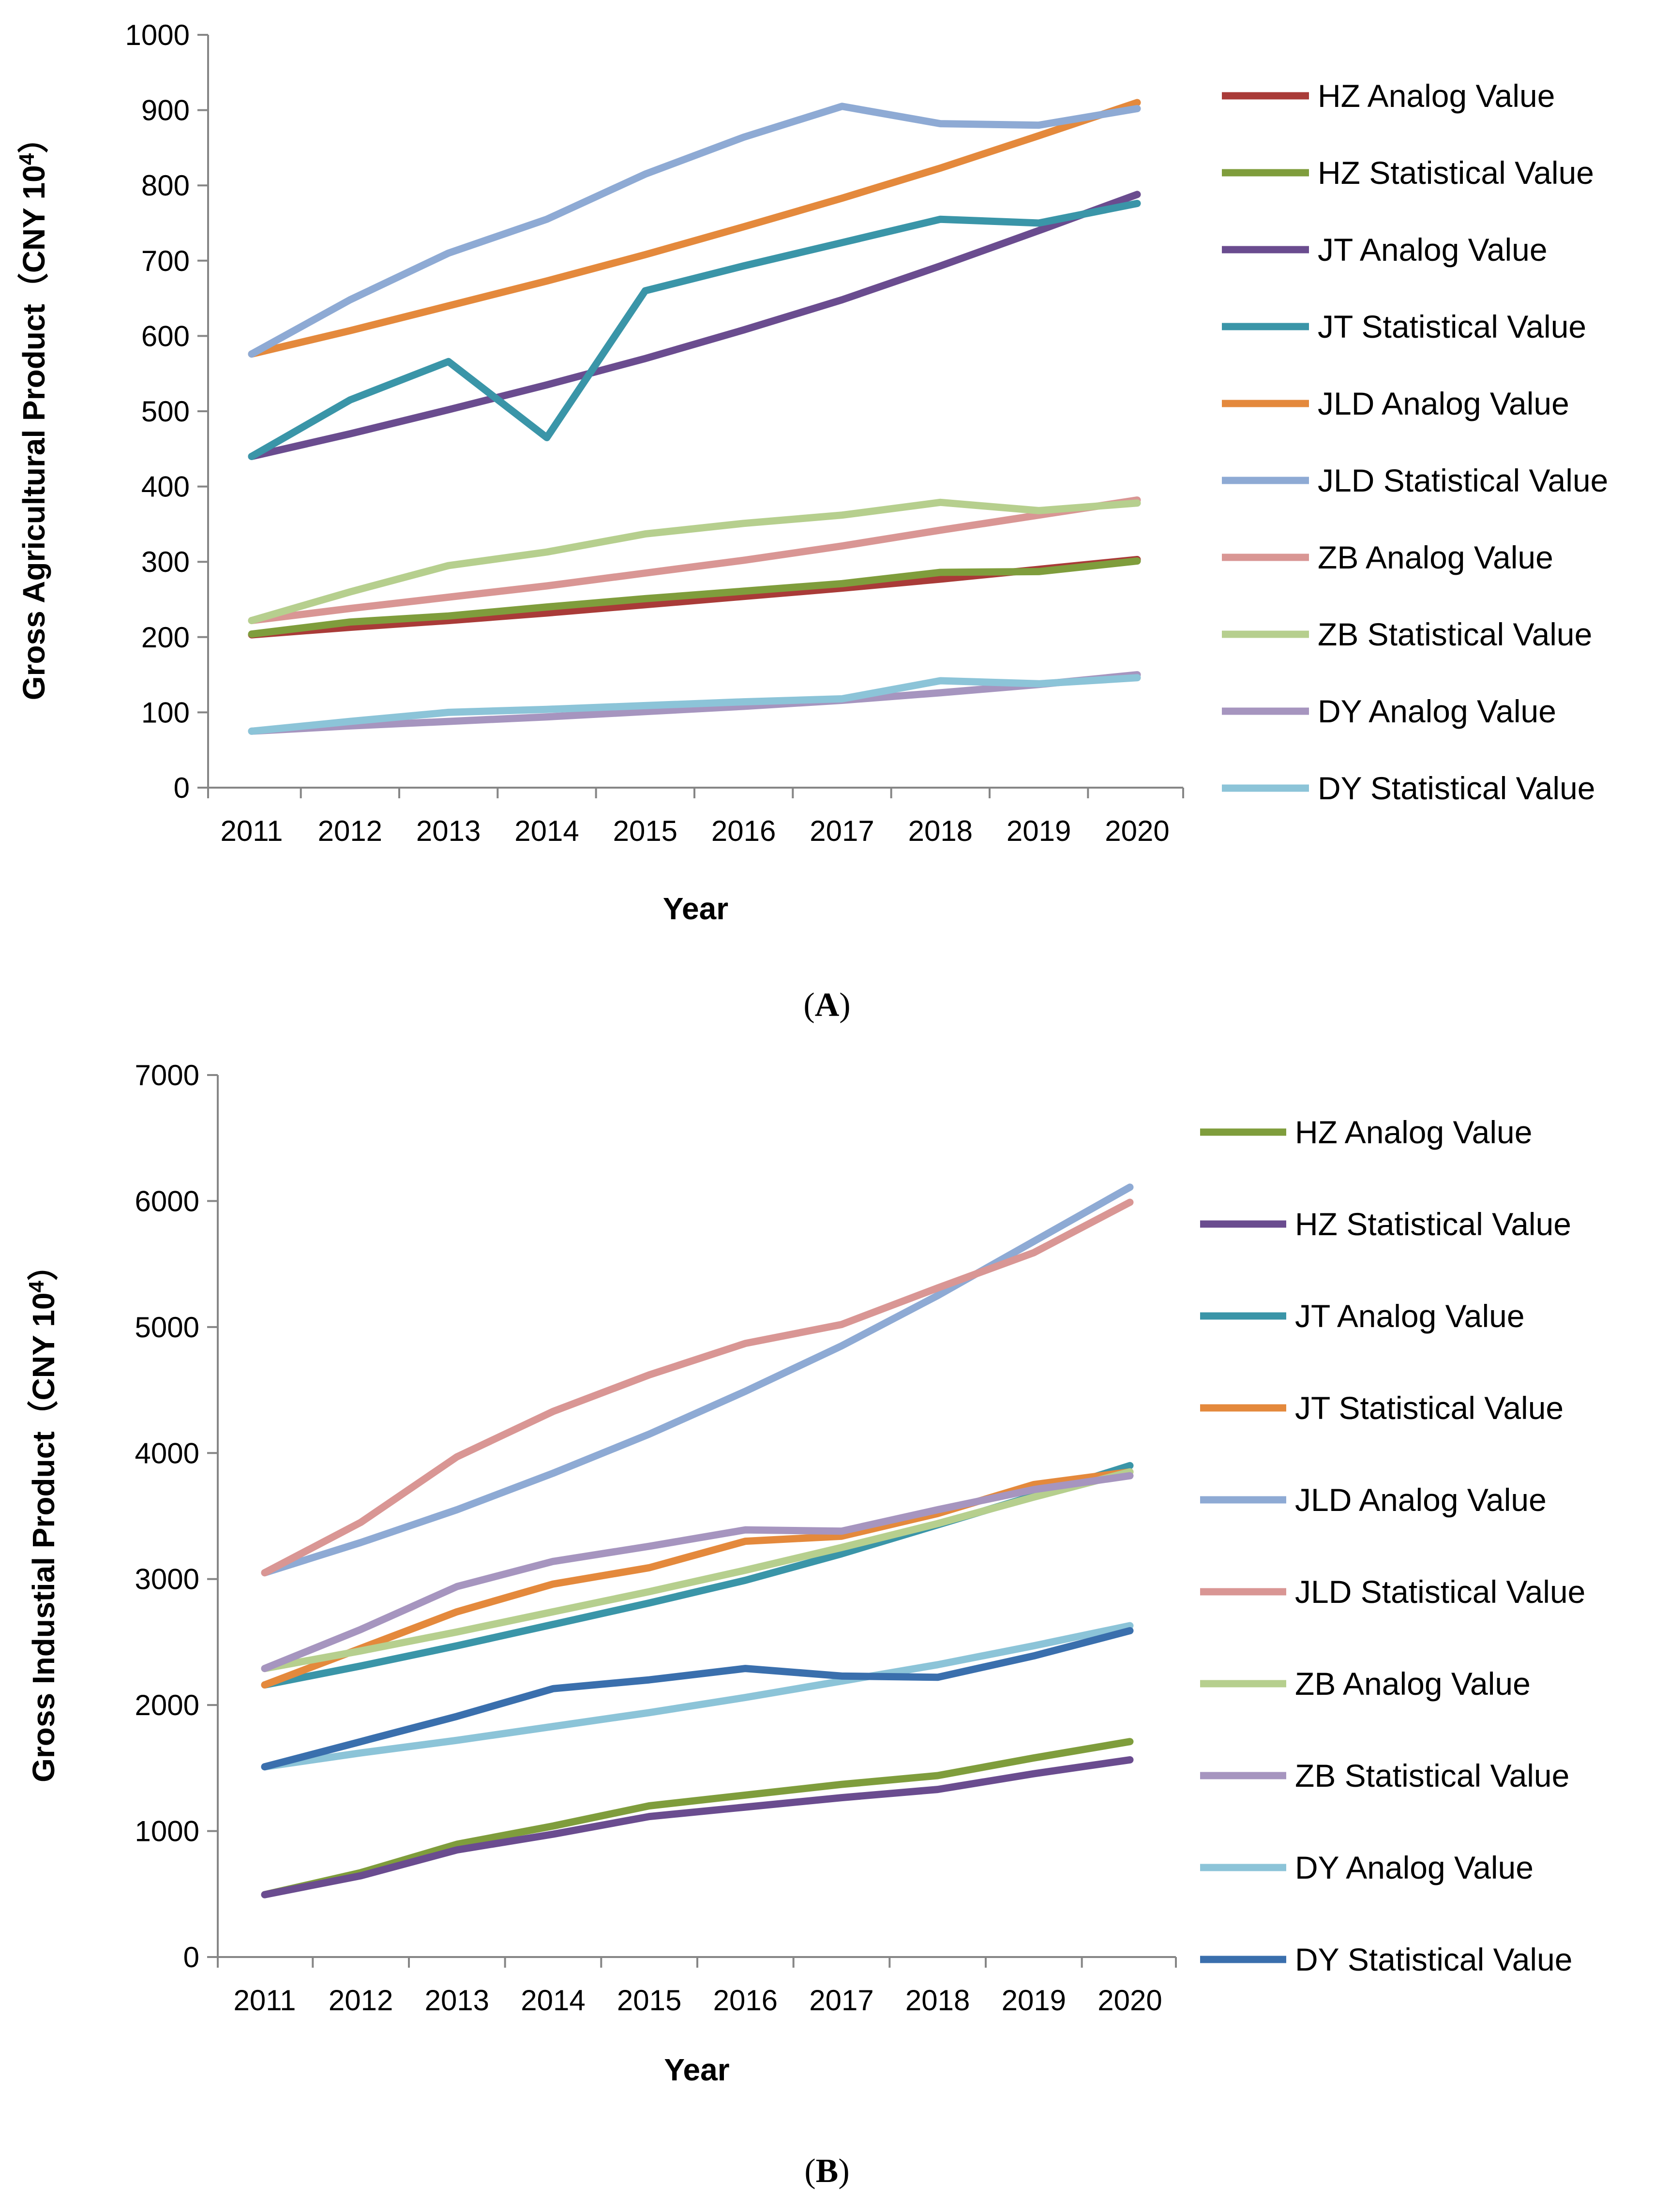 The width and height of the screenshot is (1654, 2212). I want to click on chart-a-legend-label: JT Statistical Value, so click(1452, 326).